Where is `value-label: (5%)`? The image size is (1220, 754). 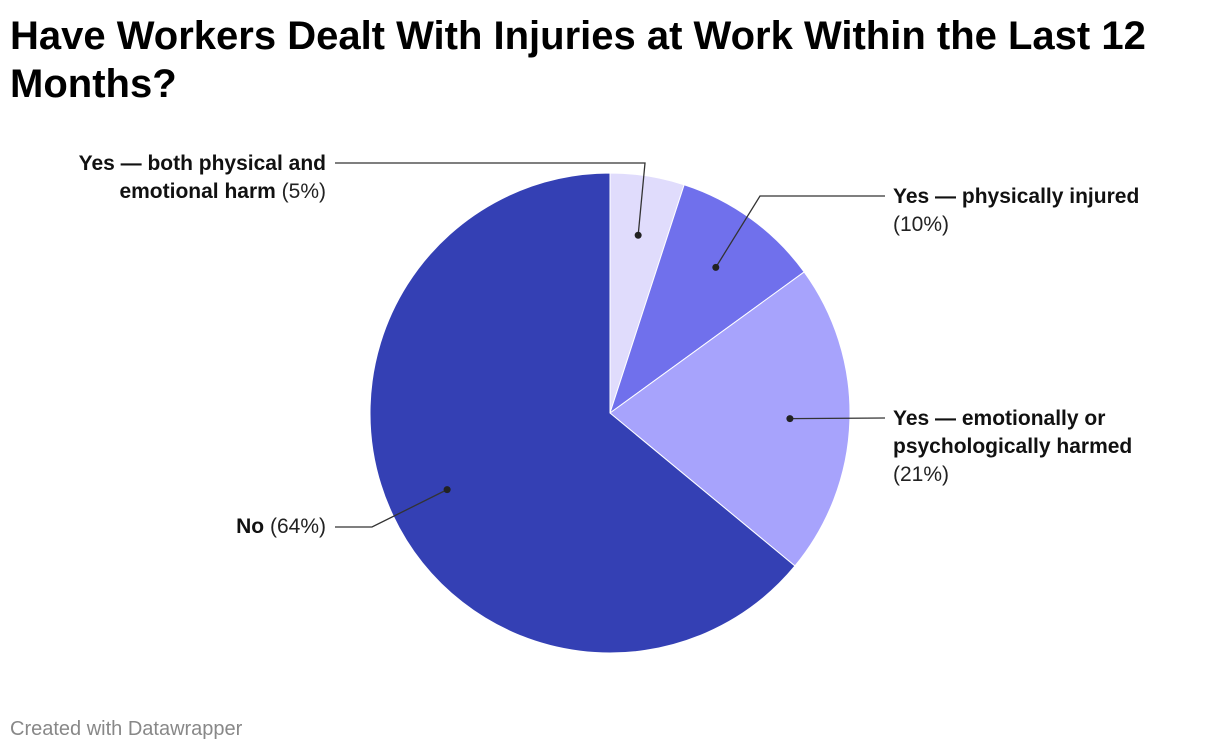
value-label: (5%) is located at coordinates (303, 191).